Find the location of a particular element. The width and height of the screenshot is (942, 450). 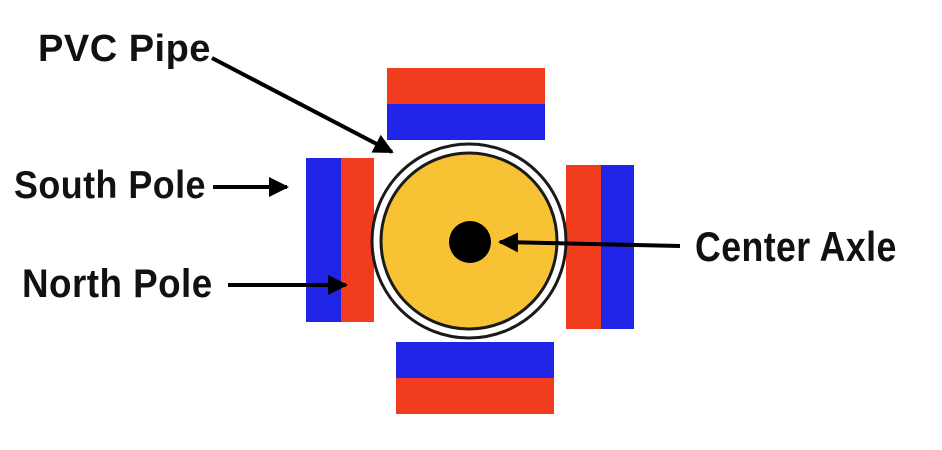

center-axle-arrow is located at coordinates (589, 242).